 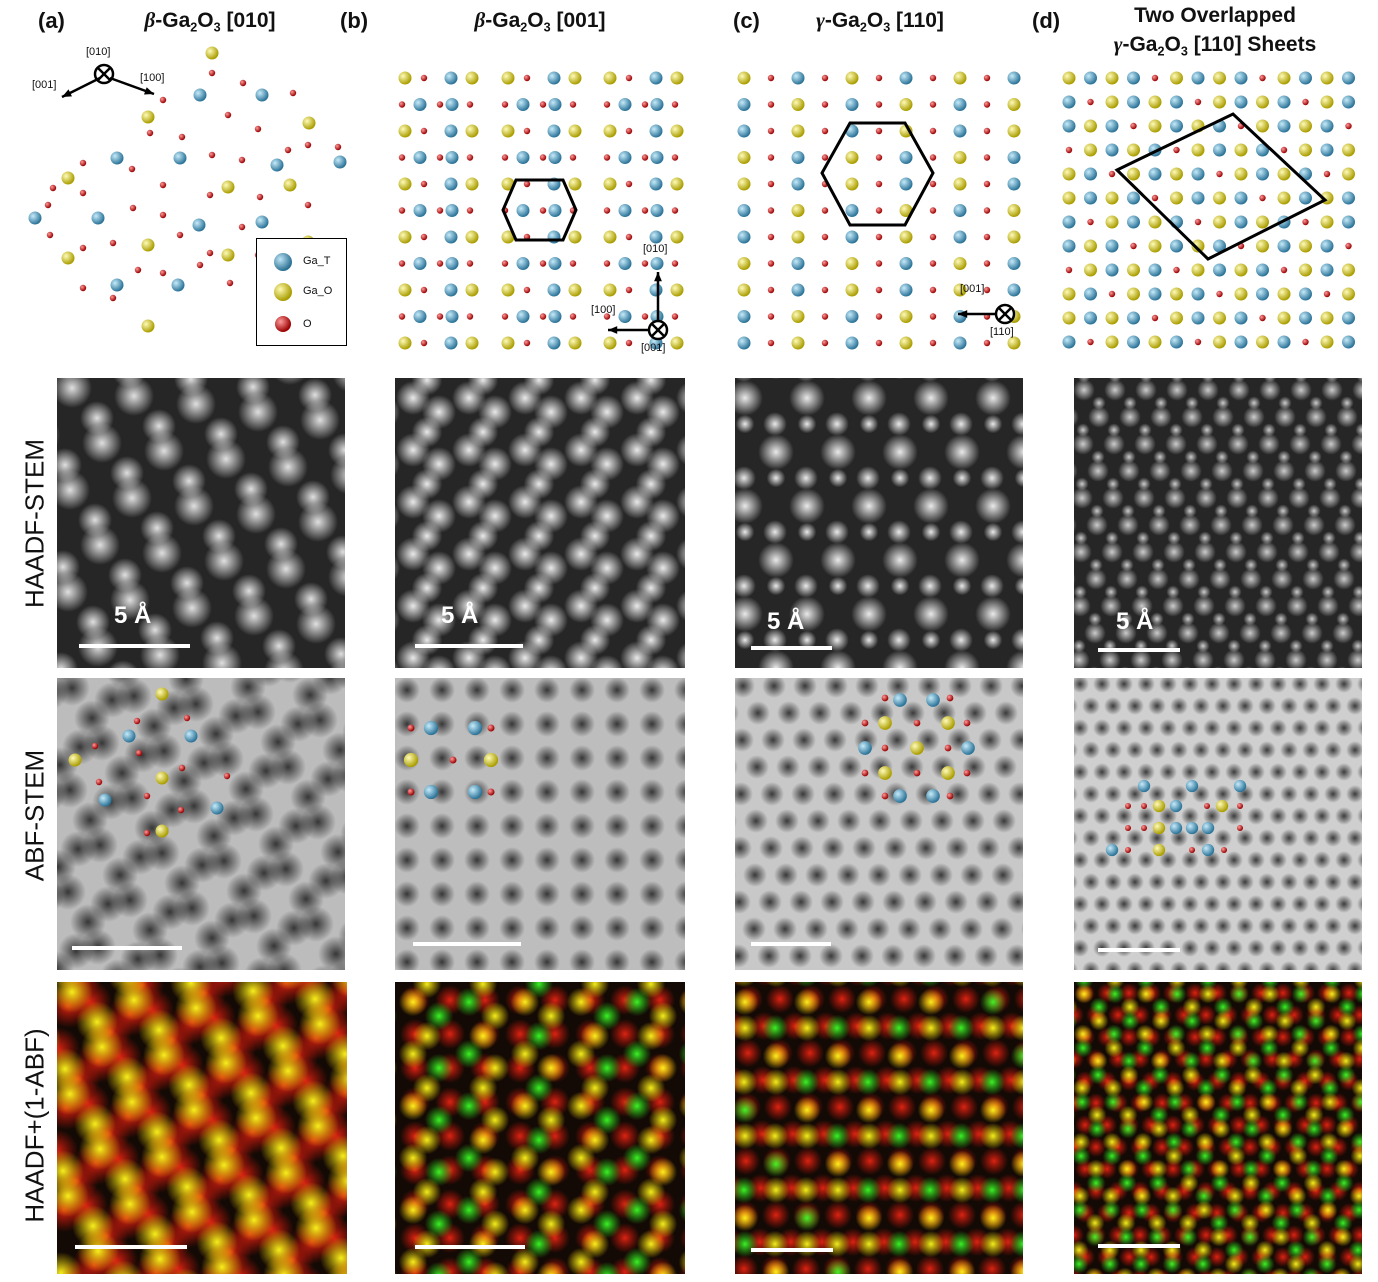 I want to click on structure-model-a-svg, so click(x=187, y=189).